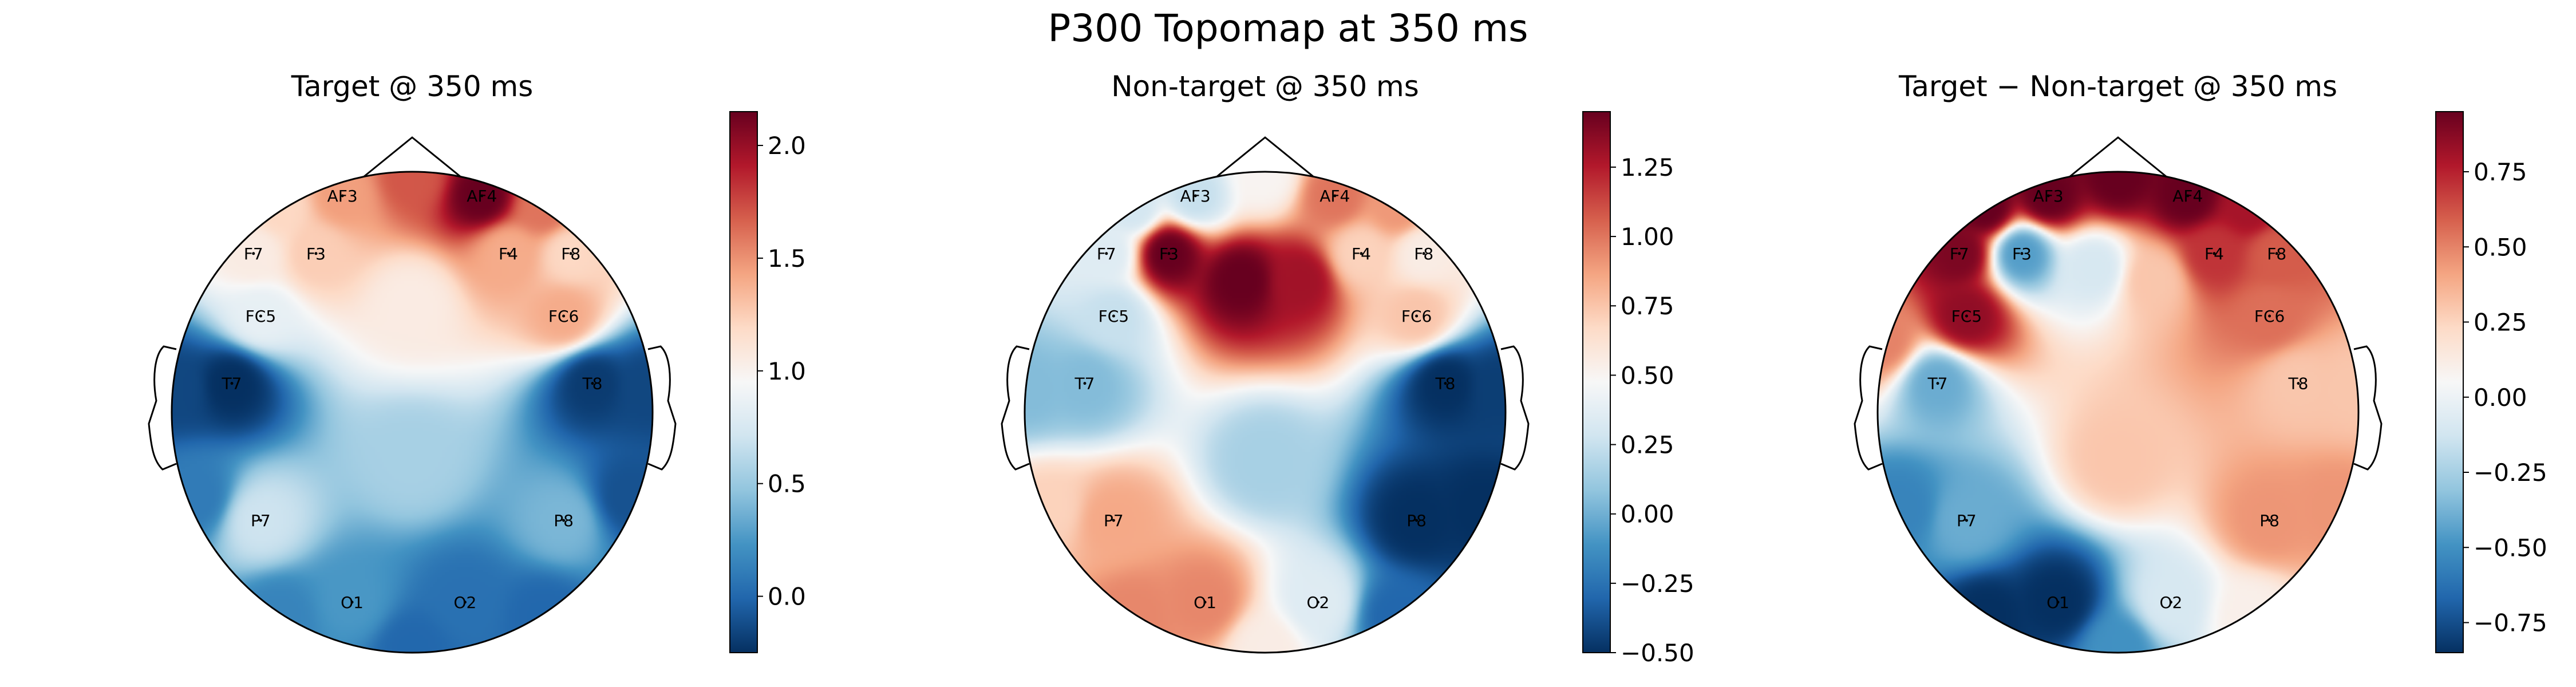 The image size is (2576, 687). I want to click on colorbar-tick-label: 0.0, so click(787, 597).